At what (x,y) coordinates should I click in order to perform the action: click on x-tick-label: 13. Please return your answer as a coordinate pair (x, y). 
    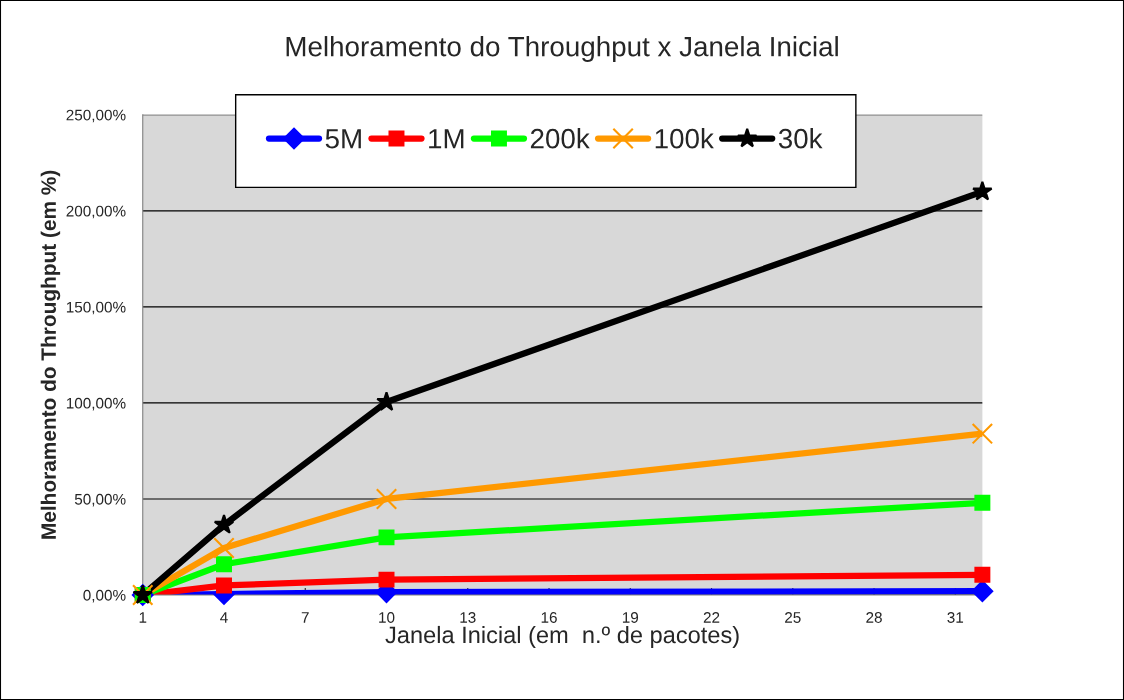
    Looking at the image, I should click on (468, 617).